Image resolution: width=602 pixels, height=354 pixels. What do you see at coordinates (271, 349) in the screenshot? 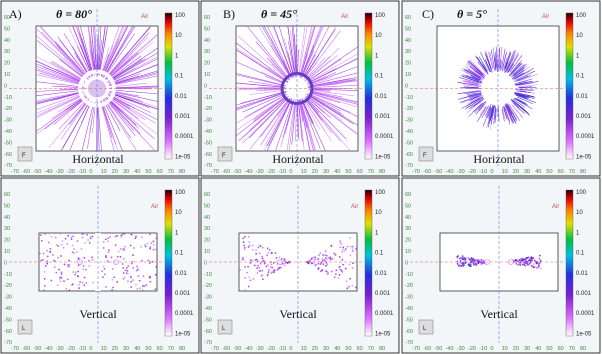
I see `x-tick-label: -20` at bounding box center [271, 349].